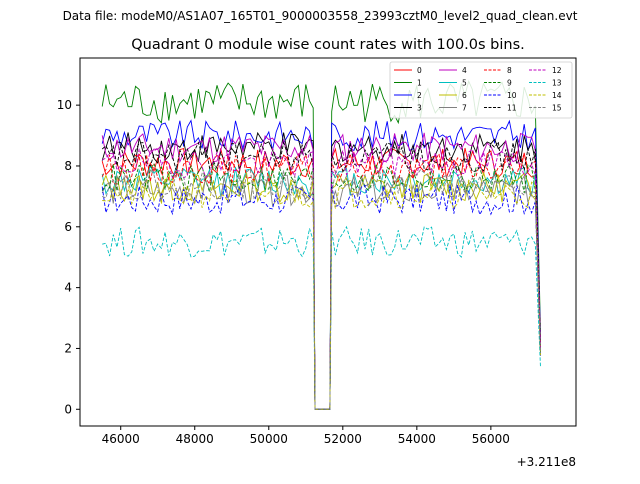  What do you see at coordinates (195, 439) in the screenshot?
I see `x-tick-label: 48000` at bounding box center [195, 439].